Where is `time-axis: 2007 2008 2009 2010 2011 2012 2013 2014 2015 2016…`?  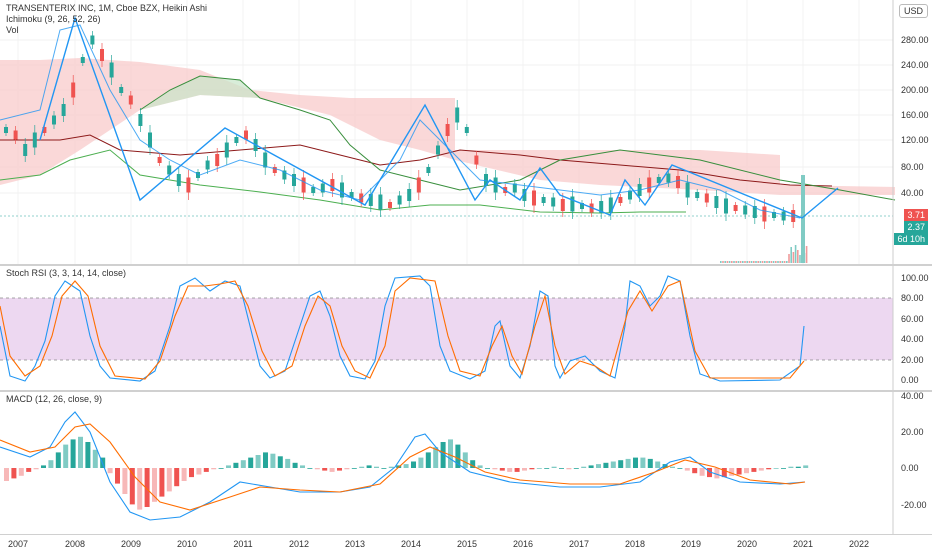 time-axis: 2007 2008 2009 2010 2011 2012 2013 2014 2015 2016… is located at coordinates (466, 542).